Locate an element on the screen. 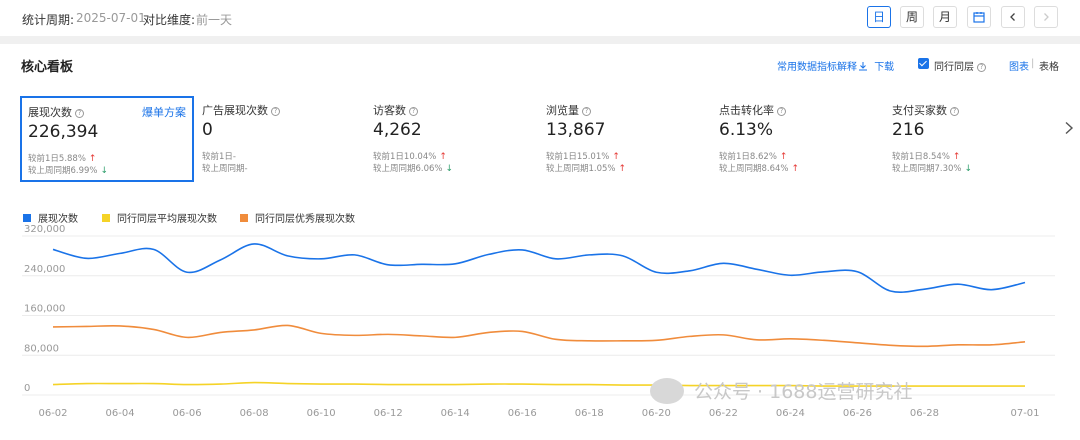  metric-explain-link: 常用数据指标解释 is located at coordinates (817, 67).